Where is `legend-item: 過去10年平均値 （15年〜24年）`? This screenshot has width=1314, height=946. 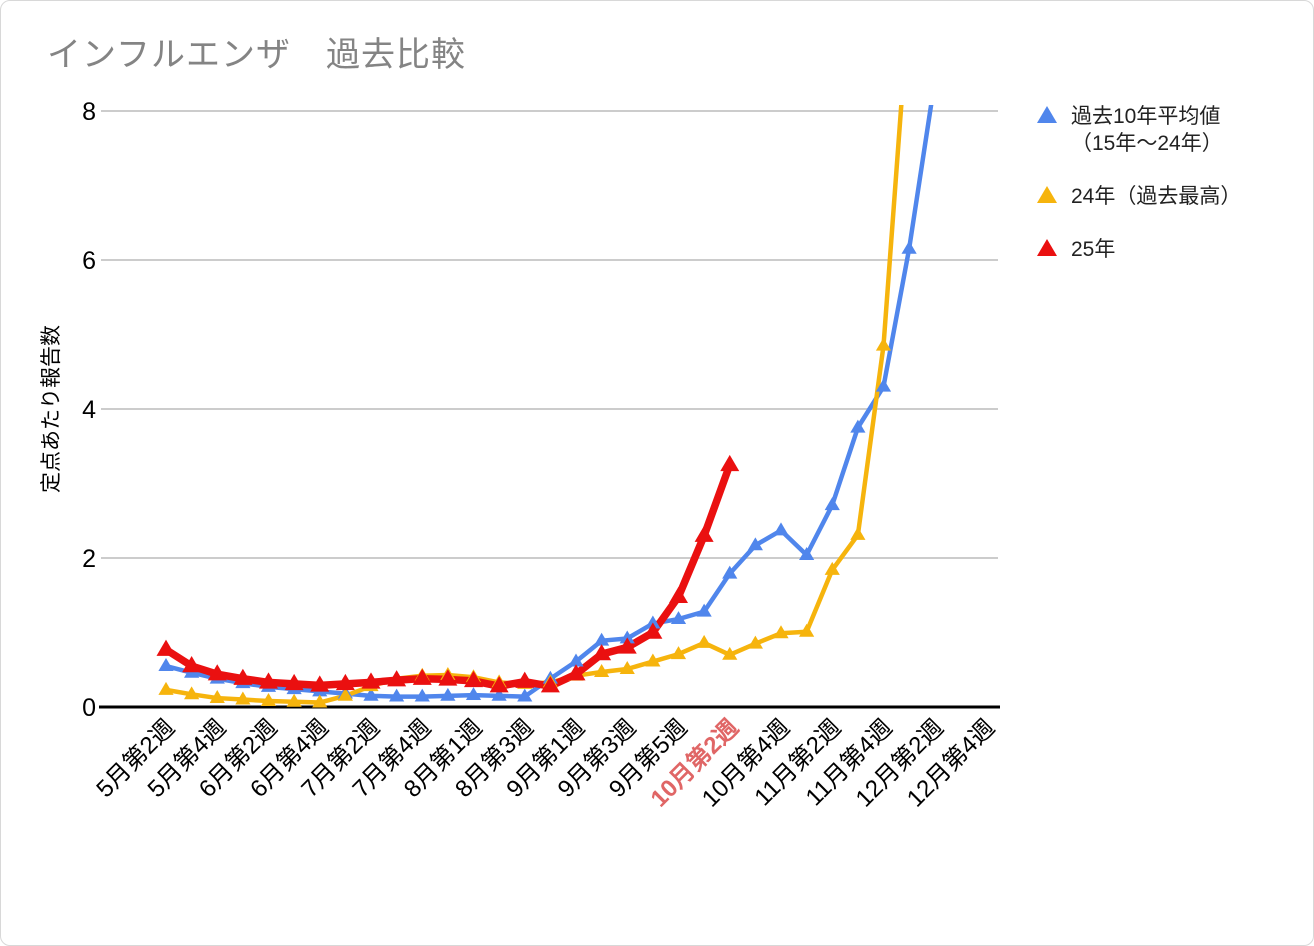 legend-item: 過去10年平均値 （15年〜24年） is located at coordinates (1139, 130).